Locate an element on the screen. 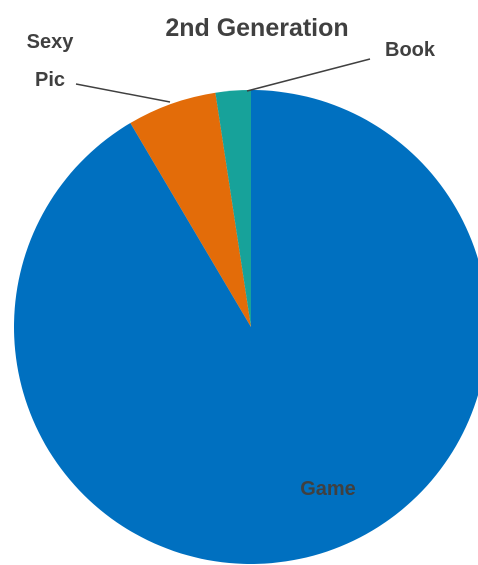  slice-label-line: Sexy is located at coordinates (51, 42).